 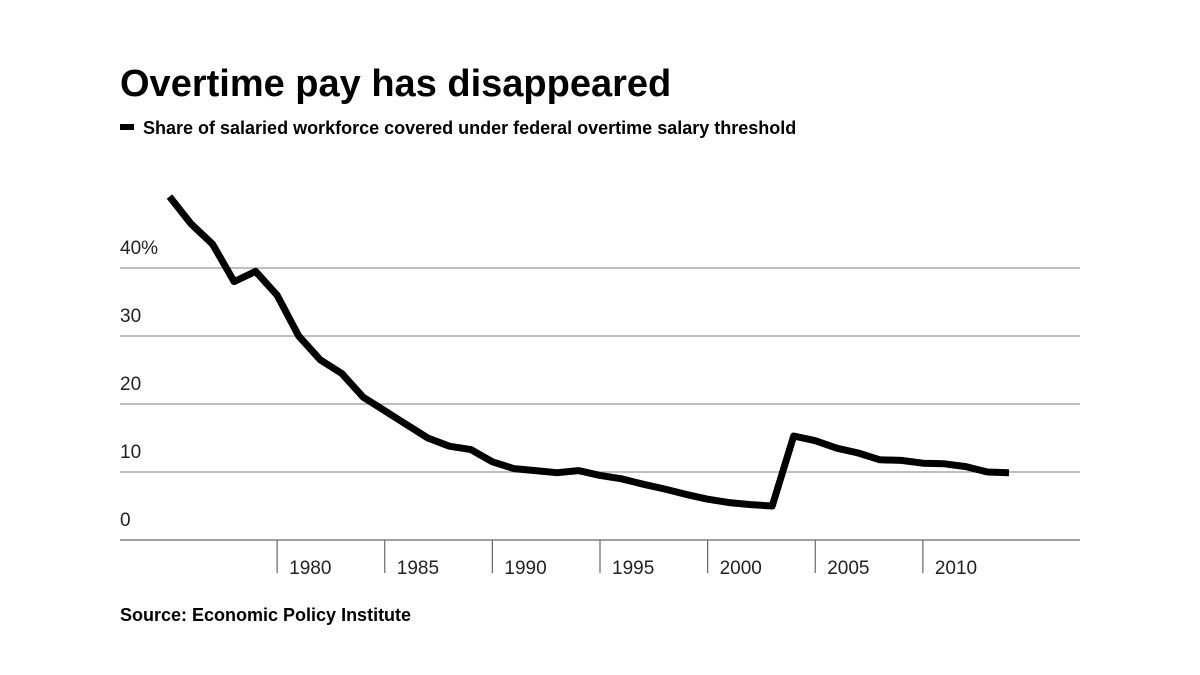 I want to click on x-tick-label: 1995, so click(x=633, y=568).